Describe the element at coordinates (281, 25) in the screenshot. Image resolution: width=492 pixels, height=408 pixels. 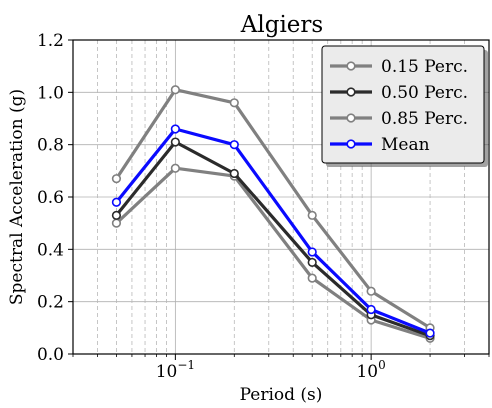
I see `chart-title: Algiers` at that location.